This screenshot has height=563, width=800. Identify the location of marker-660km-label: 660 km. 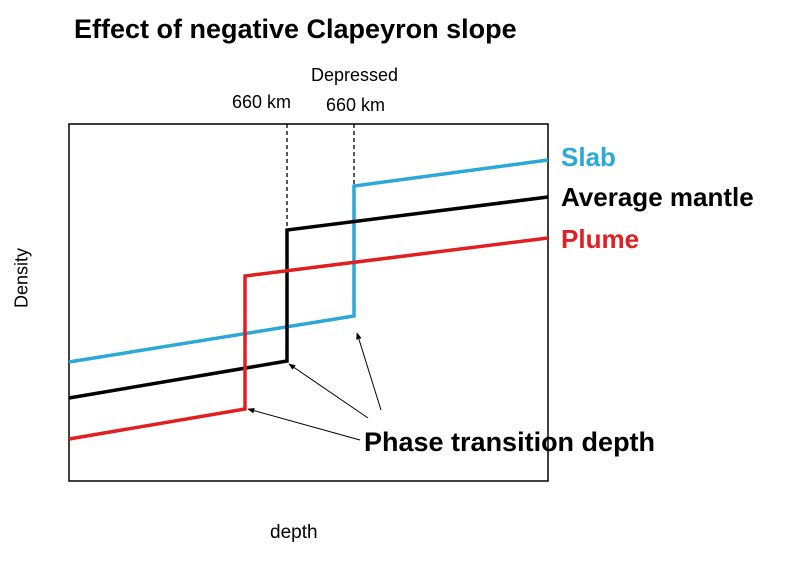
(262, 102).